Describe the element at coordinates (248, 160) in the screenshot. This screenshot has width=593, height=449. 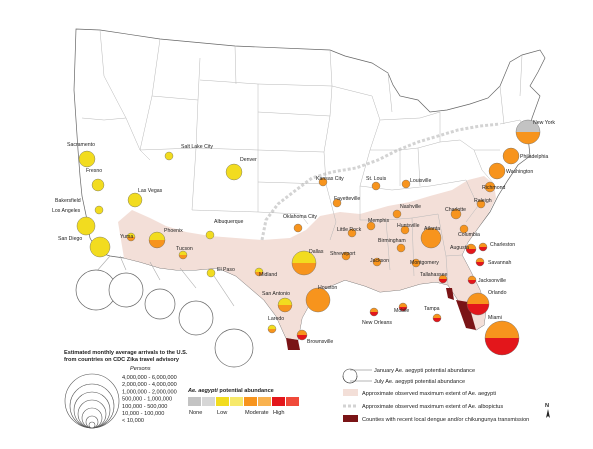
I see `city-label-denver: Denver` at that location.